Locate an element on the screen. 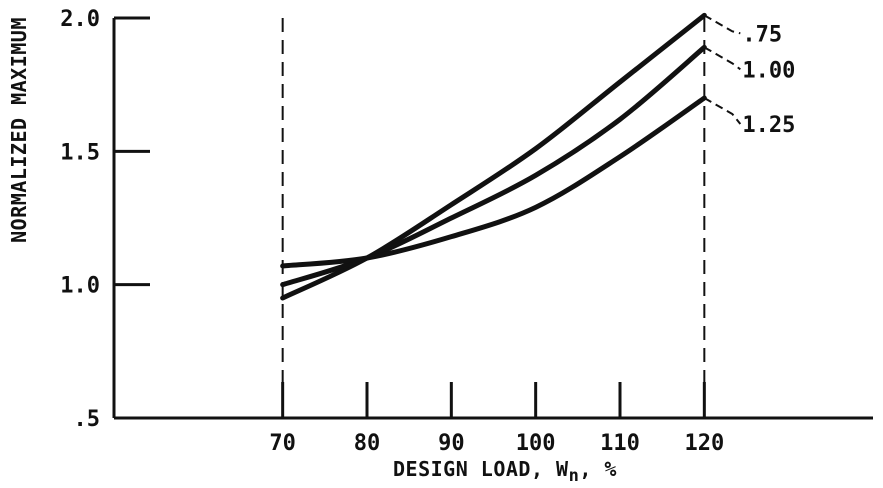 This screenshot has width=883, height=488. x-tick-label: 80 is located at coordinates (367, 443).